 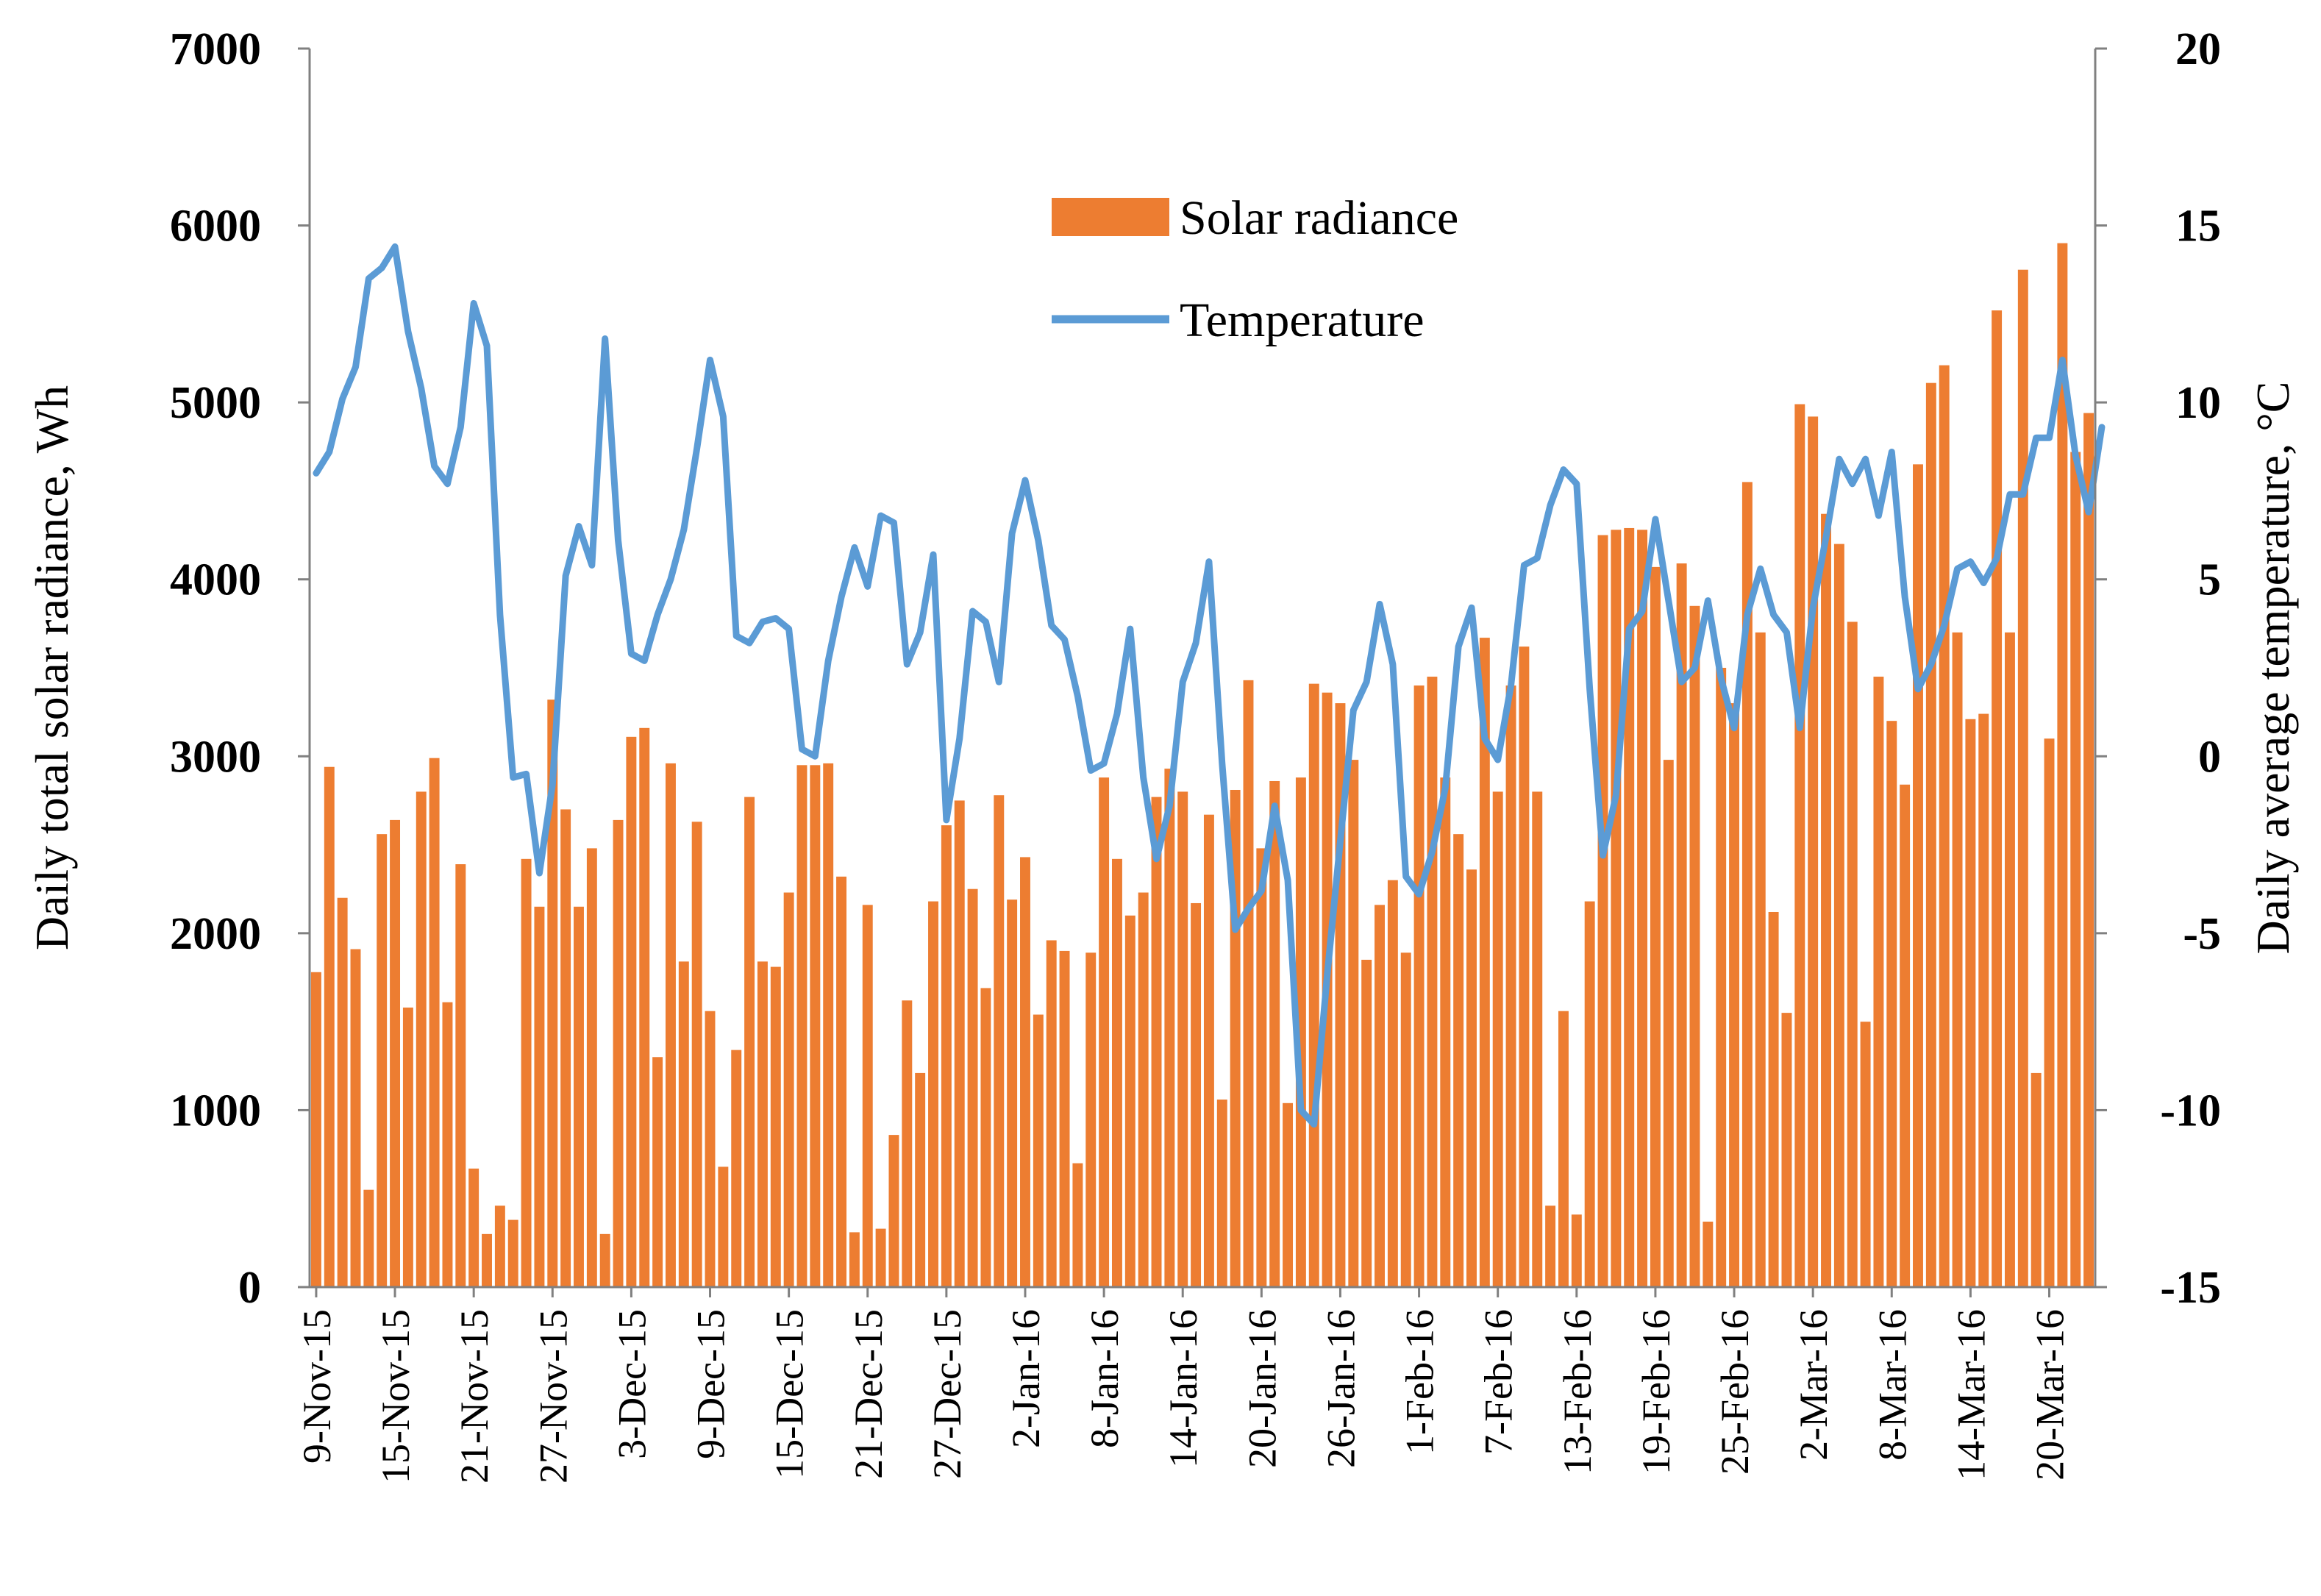 I want to click on left-tick-label: 1000, so click(x=215, y=1111).